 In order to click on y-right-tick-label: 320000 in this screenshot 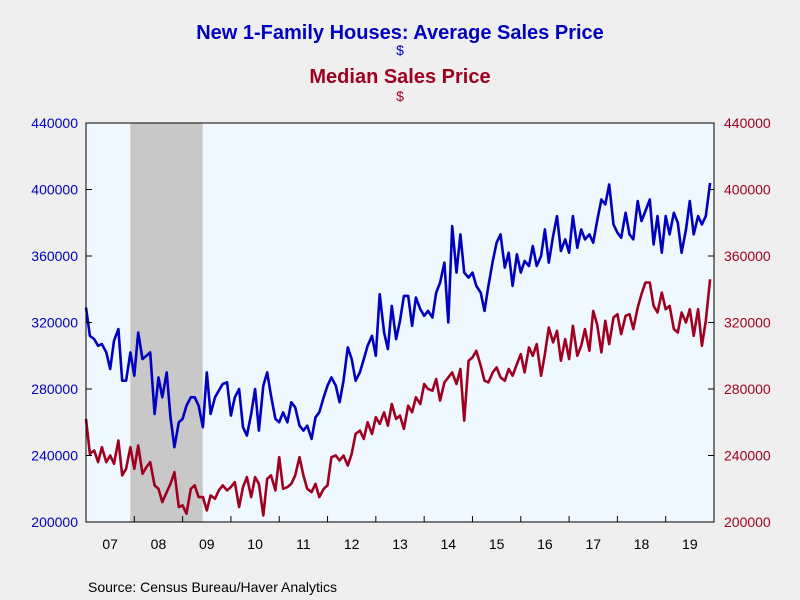, I will do `click(747, 323)`.